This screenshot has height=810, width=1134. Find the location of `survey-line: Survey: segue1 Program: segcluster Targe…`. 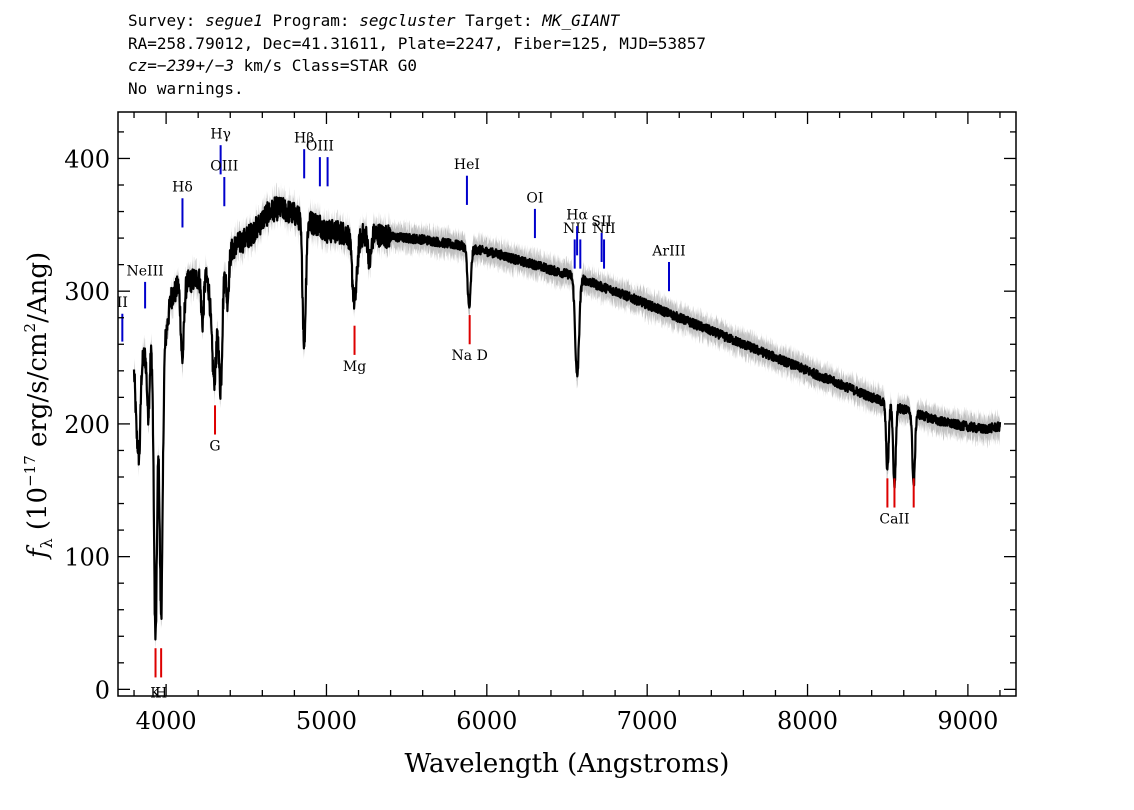

survey-line: Survey: segue1 Program: segcluster Targe… is located at coordinates (417, 21).